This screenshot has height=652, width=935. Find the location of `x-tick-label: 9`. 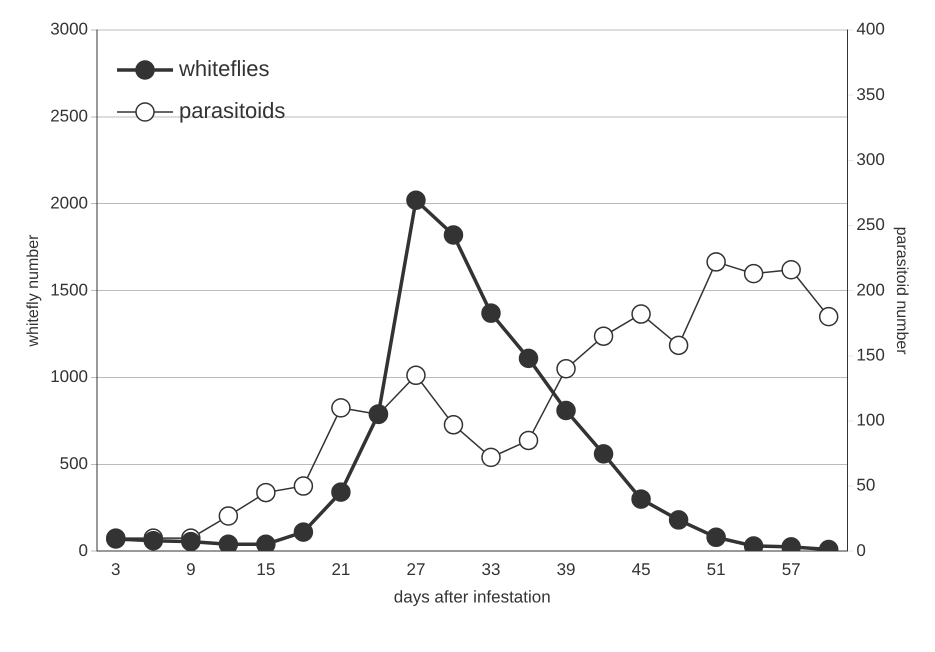

x-tick-label: 9 is located at coordinates (191, 570).